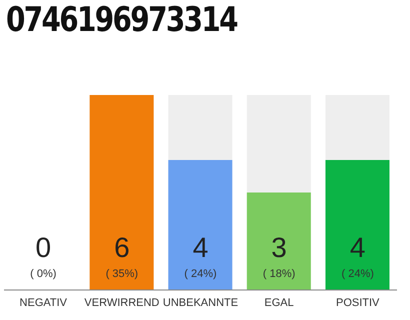 This screenshot has height=320, width=410. What do you see at coordinates (43, 247) in the screenshot?
I see `data-label: 0` at bounding box center [43, 247].